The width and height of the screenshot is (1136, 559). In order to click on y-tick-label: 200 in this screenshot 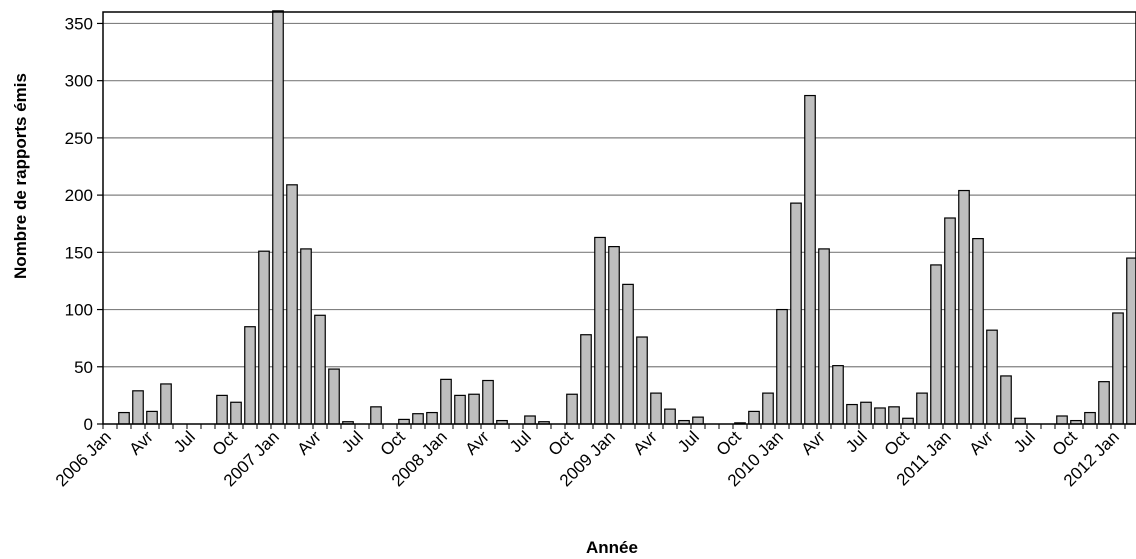, I will do `click(79, 195)`.